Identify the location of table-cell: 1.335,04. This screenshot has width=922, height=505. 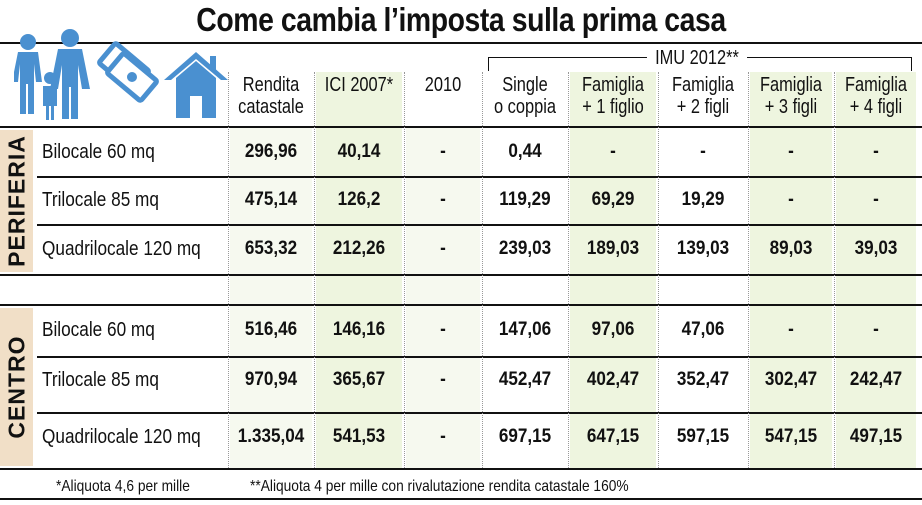
(271, 436).